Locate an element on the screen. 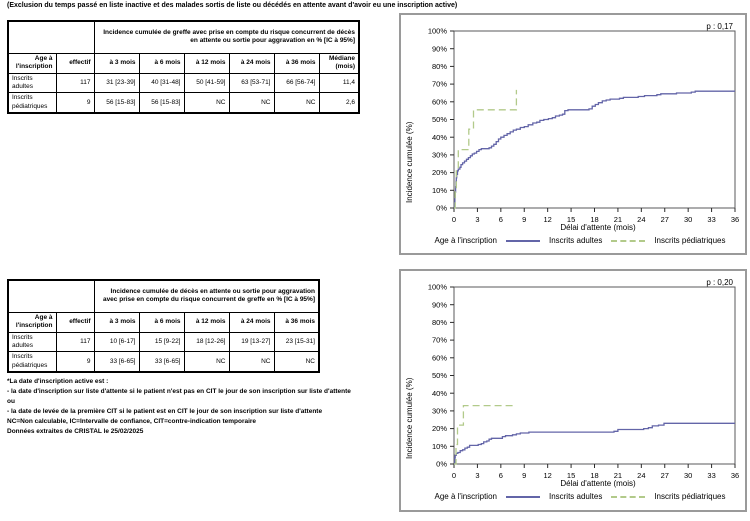  svg-text: 12 is located at coordinates (547, 475).